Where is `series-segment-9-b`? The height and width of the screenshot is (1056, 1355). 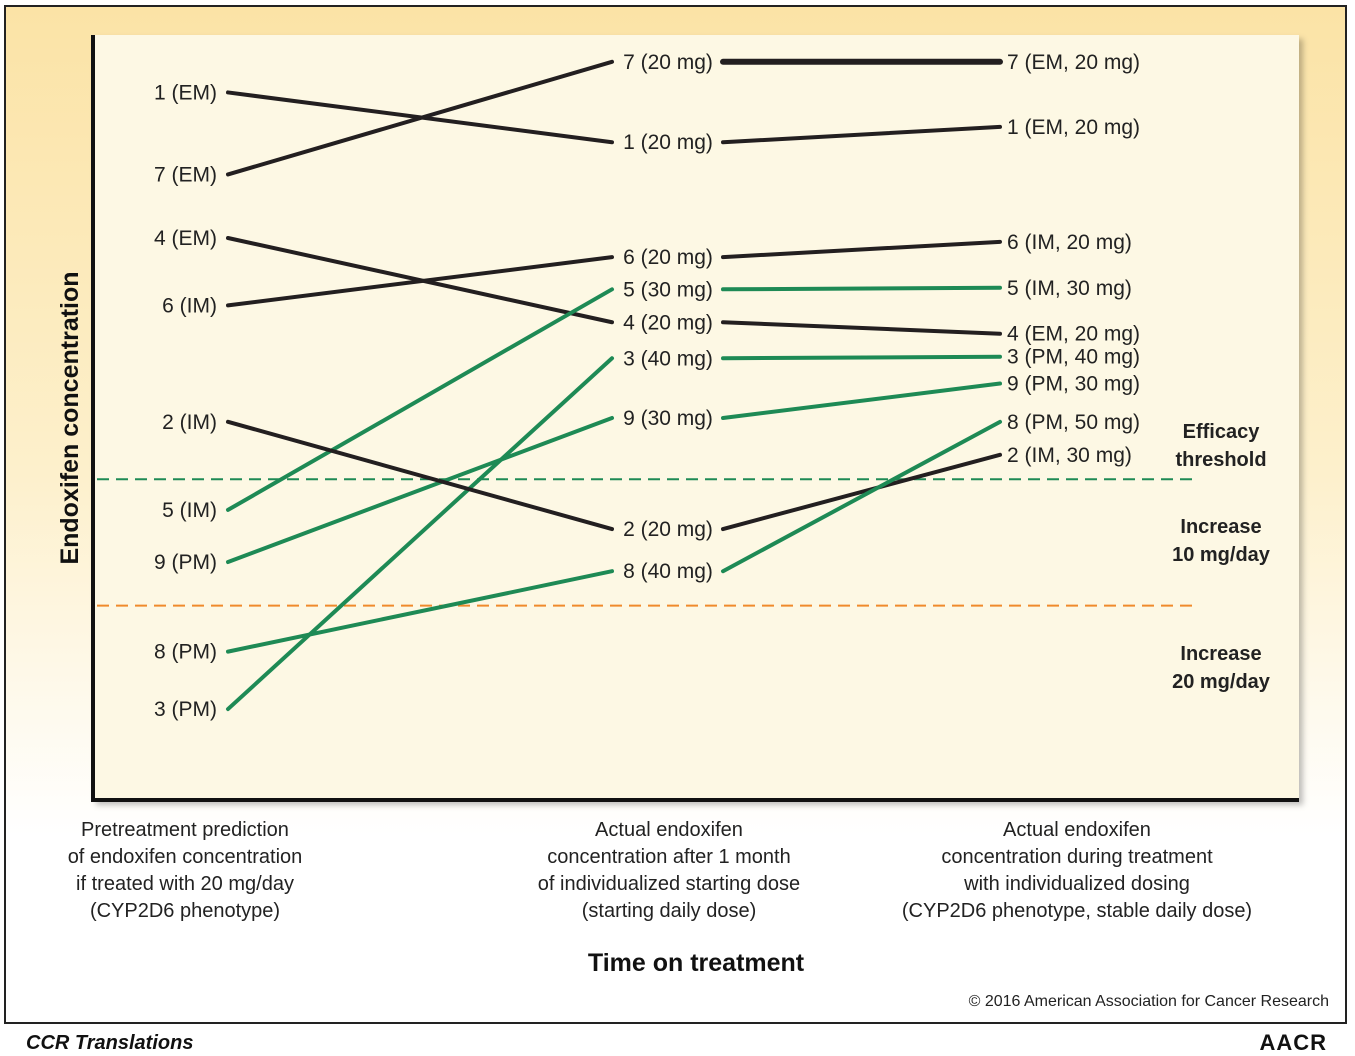 series-segment-9-b is located at coordinates (861, 400).